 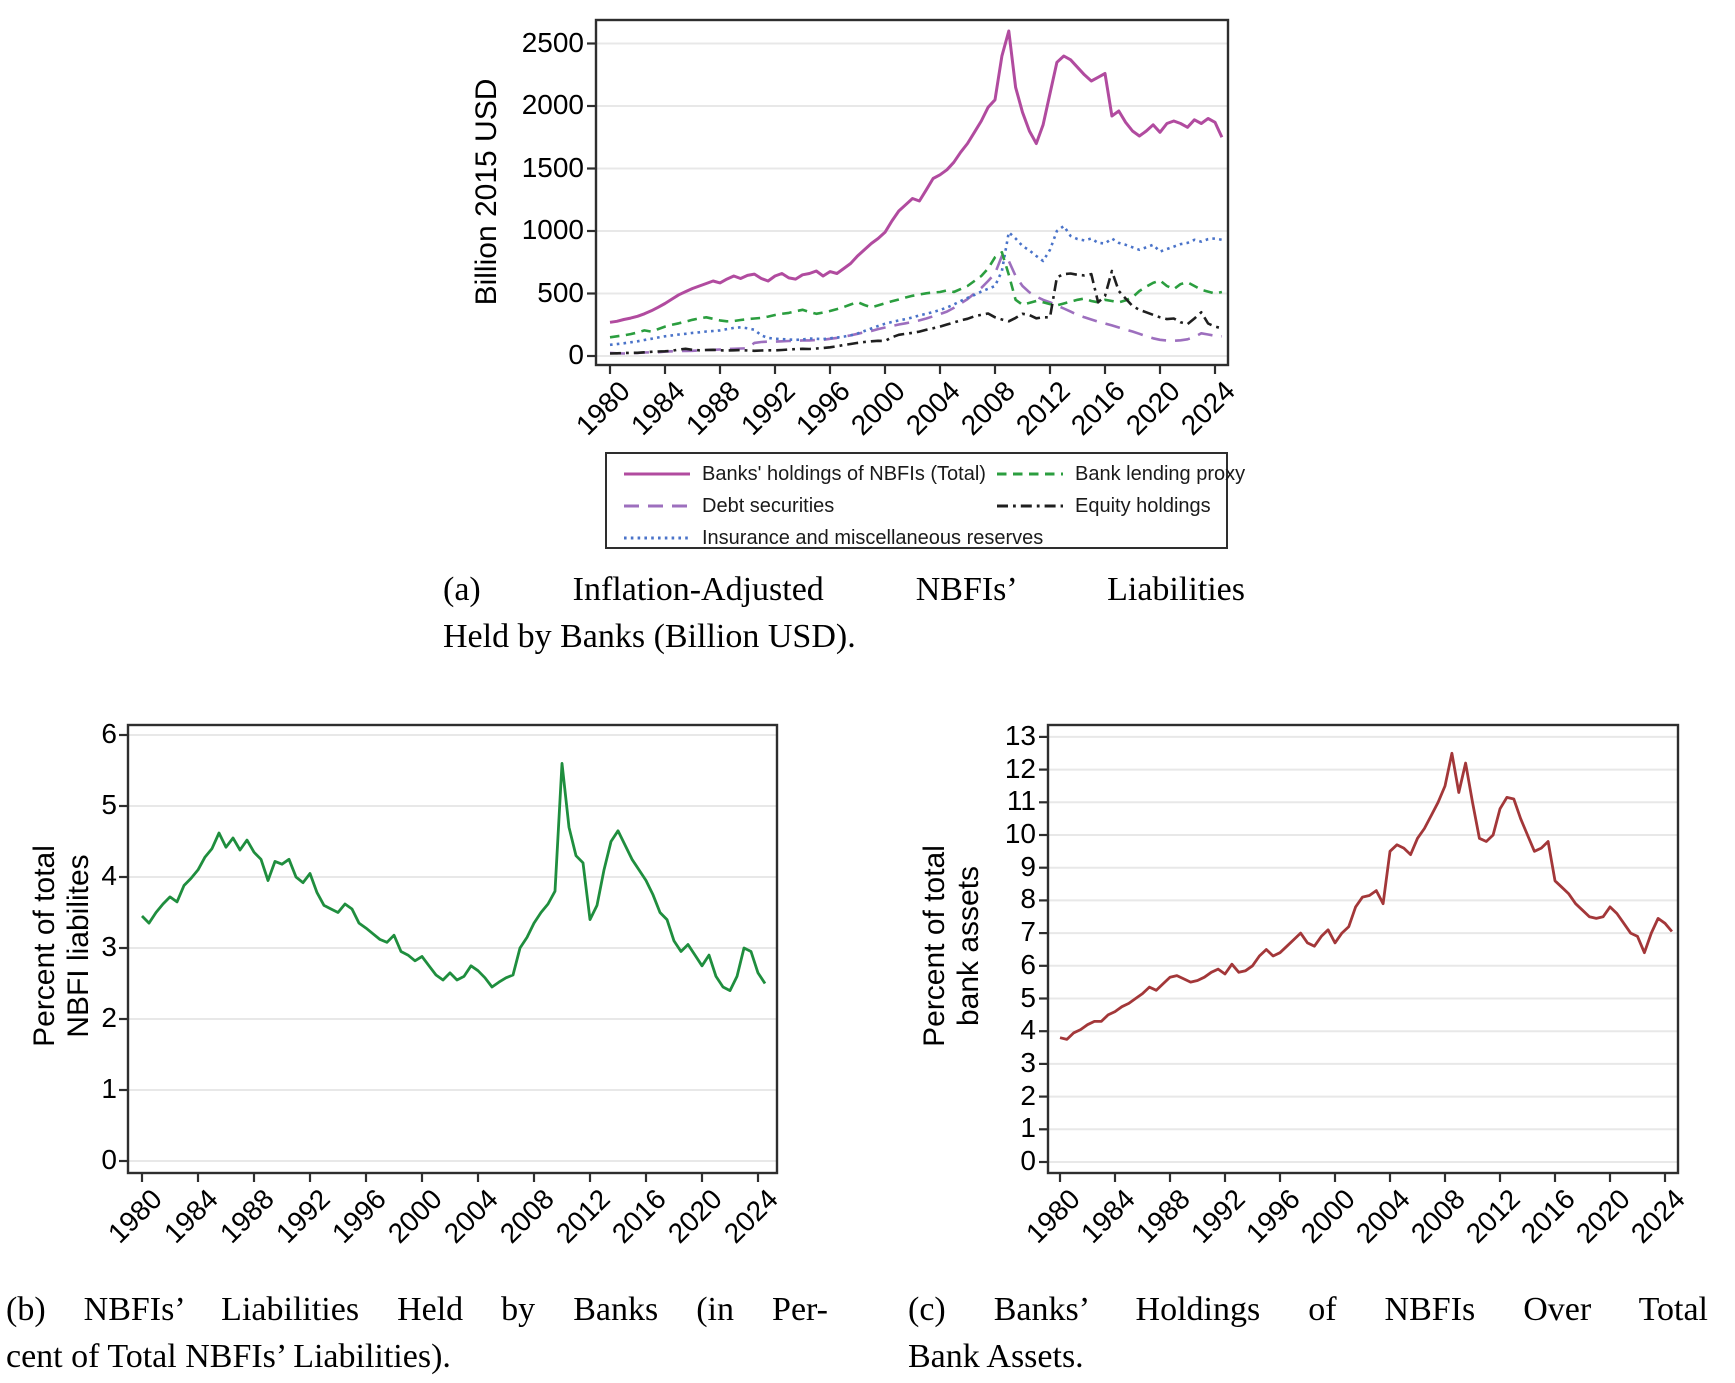 I want to click on legend-entry: Banks' holdings of NBFIs (Total), so click(x=805, y=474).